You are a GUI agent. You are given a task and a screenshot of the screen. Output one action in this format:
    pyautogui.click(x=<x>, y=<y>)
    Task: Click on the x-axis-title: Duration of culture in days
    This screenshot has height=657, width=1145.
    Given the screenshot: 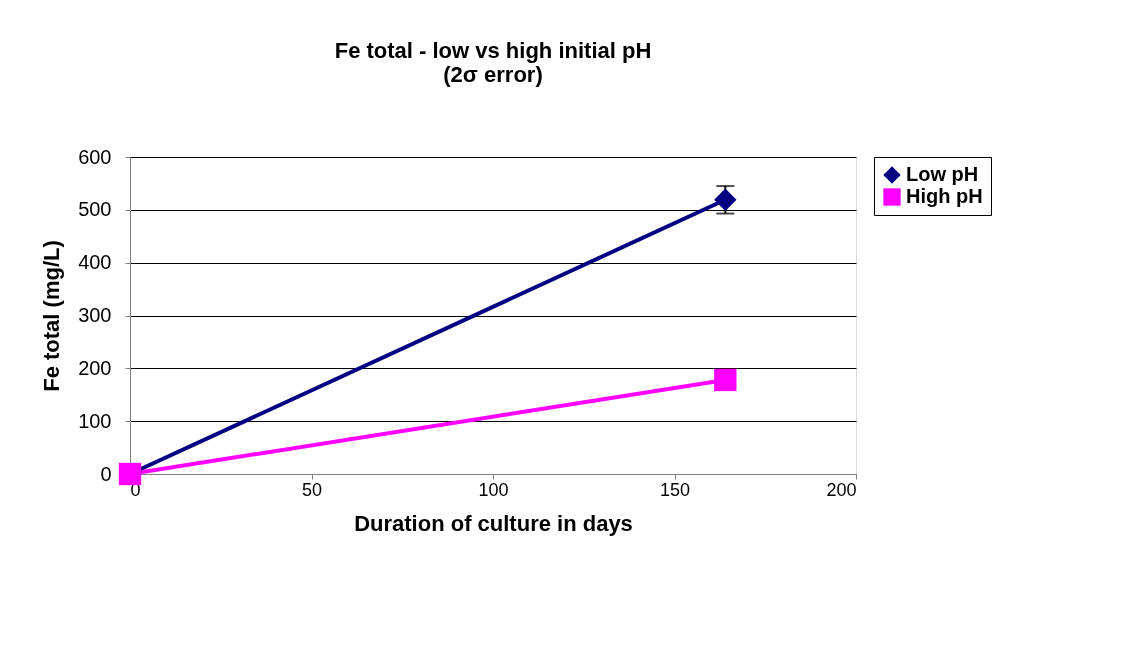 What is the action you would take?
    pyautogui.click(x=493, y=523)
    